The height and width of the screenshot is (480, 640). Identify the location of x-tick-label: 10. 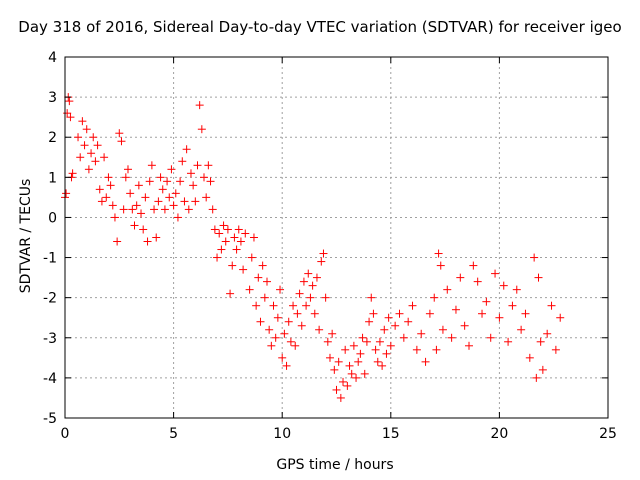
(282, 434).